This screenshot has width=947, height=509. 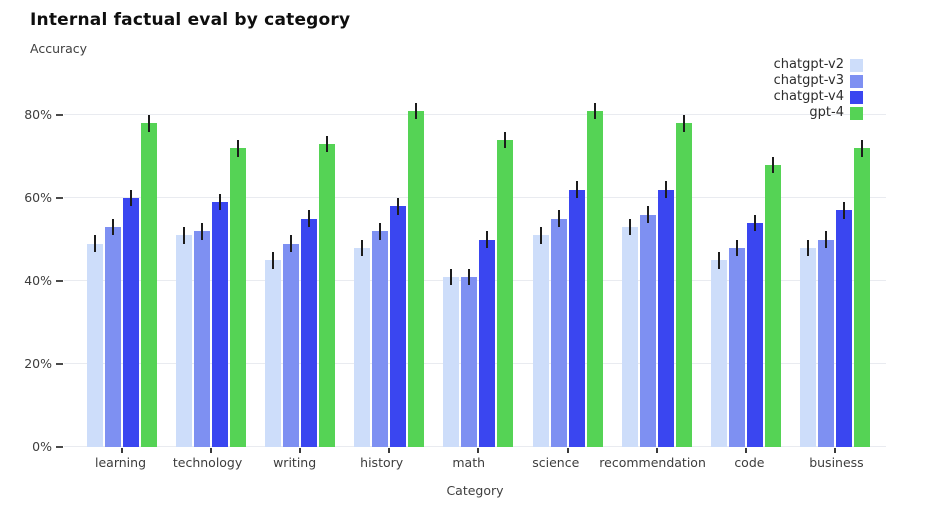 What do you see at coordinates (295, 462) in the screenshot?
I see `x-tick-label-writing: writing` at bounding box center [295, 462].